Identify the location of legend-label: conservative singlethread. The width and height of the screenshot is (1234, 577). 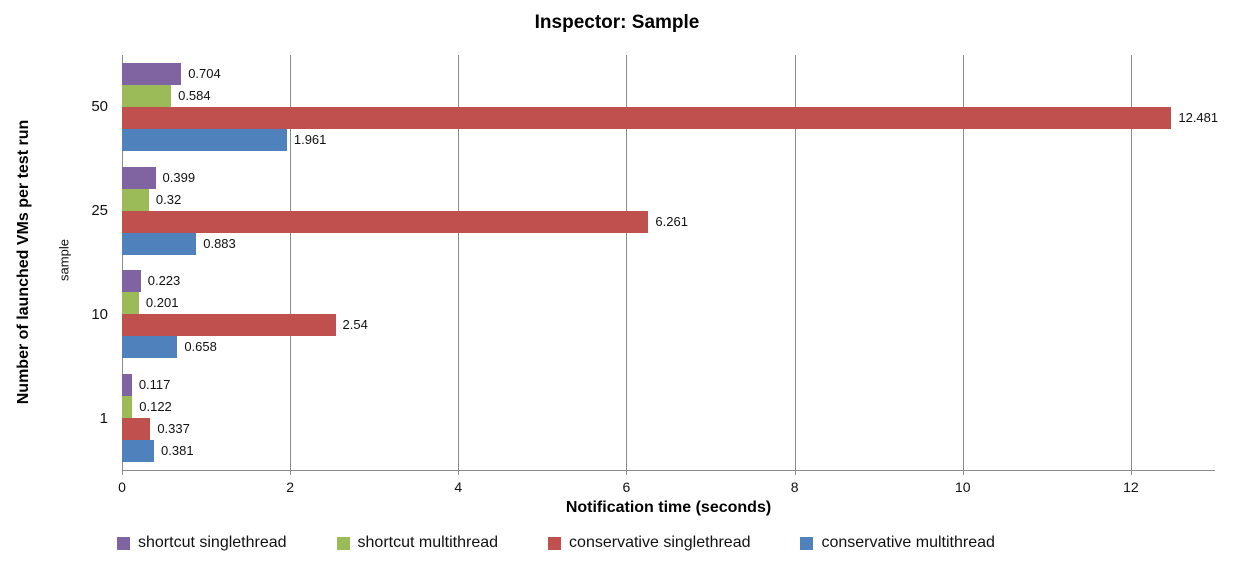
(660, 542).